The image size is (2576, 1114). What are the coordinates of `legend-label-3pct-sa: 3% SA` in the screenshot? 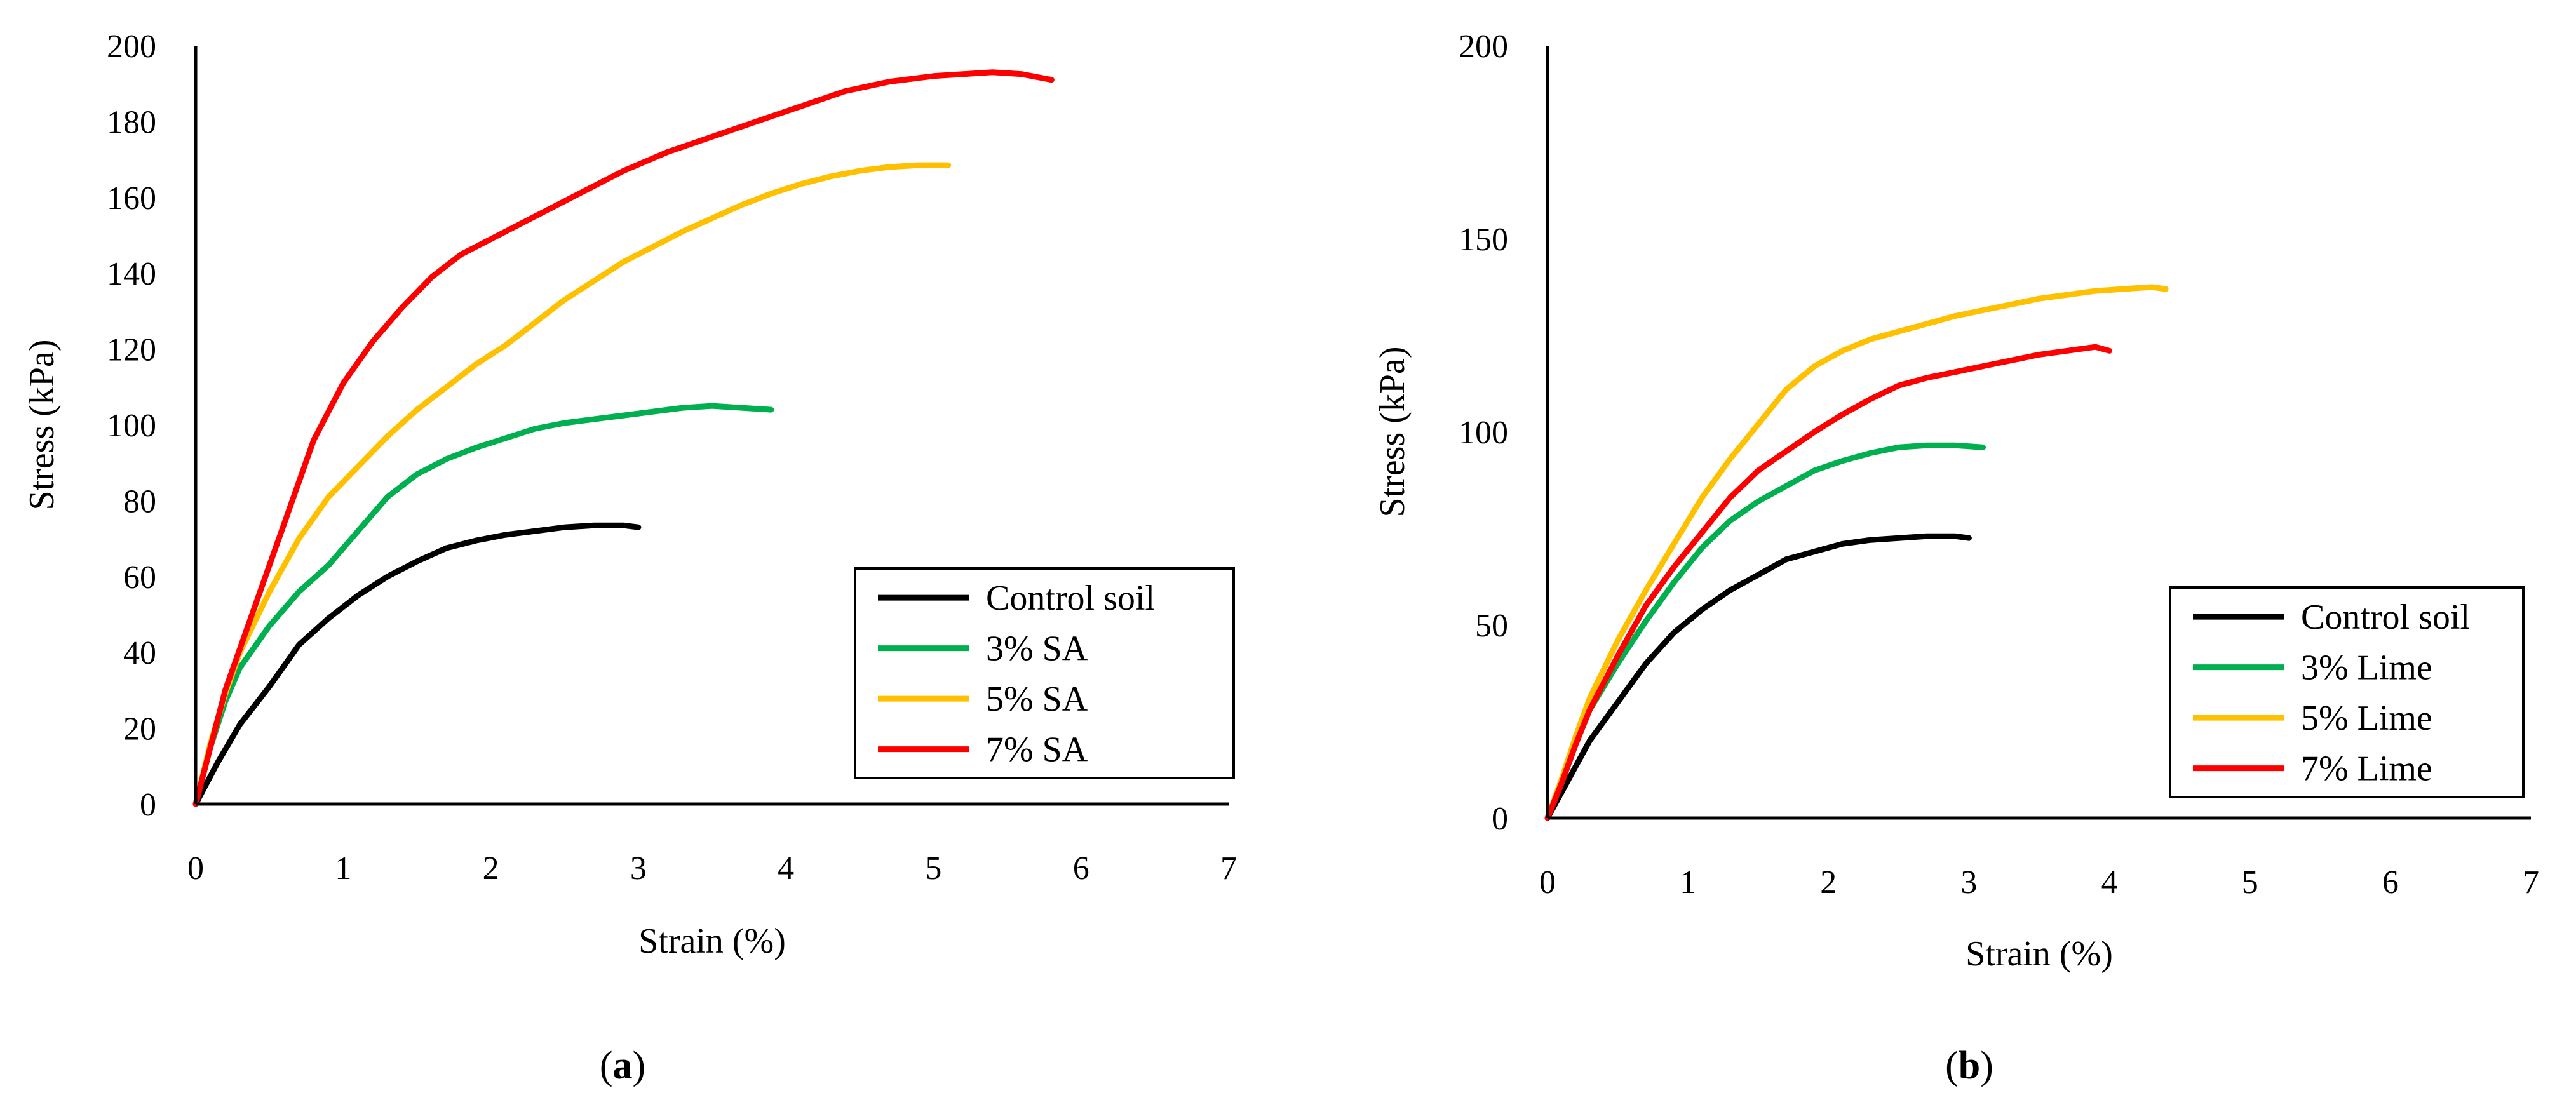 It's located at (1037, 649).